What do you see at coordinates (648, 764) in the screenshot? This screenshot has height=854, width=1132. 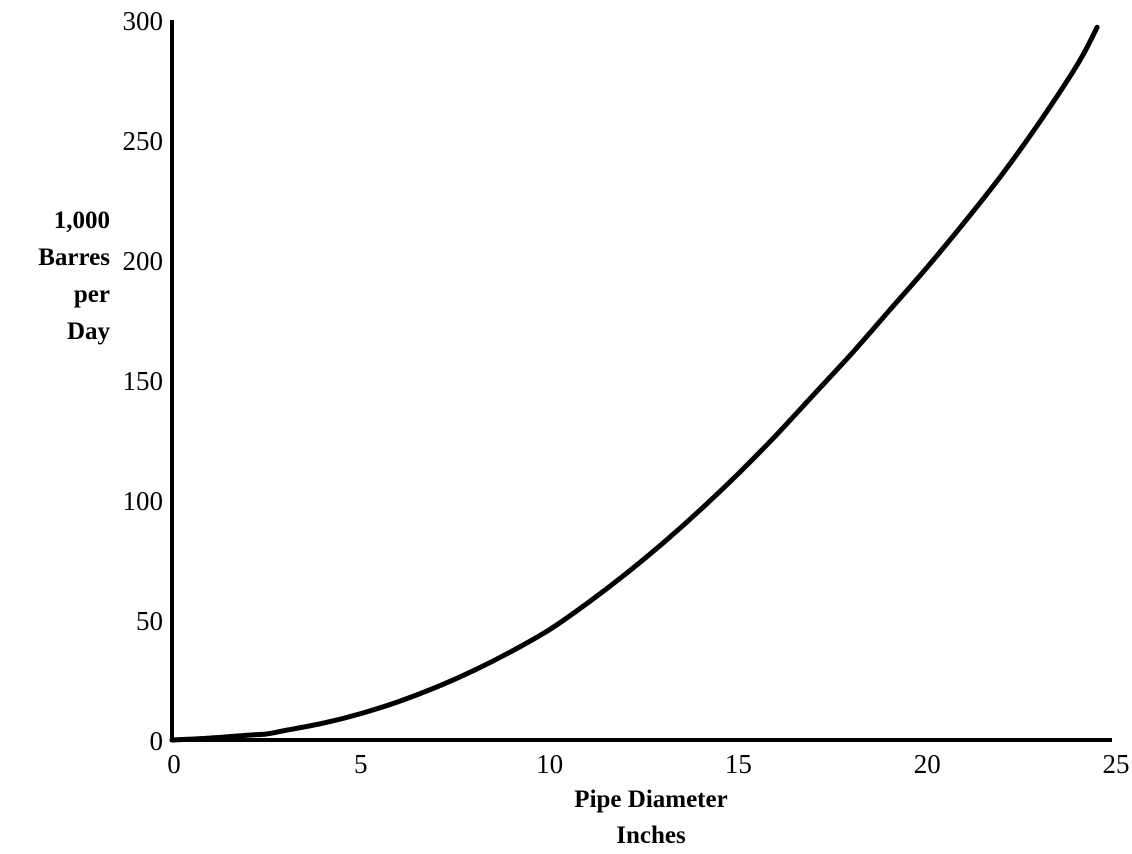 I see `x-tick-labels: 0 5 10 15 20 25` at bounding box center [648, 764].